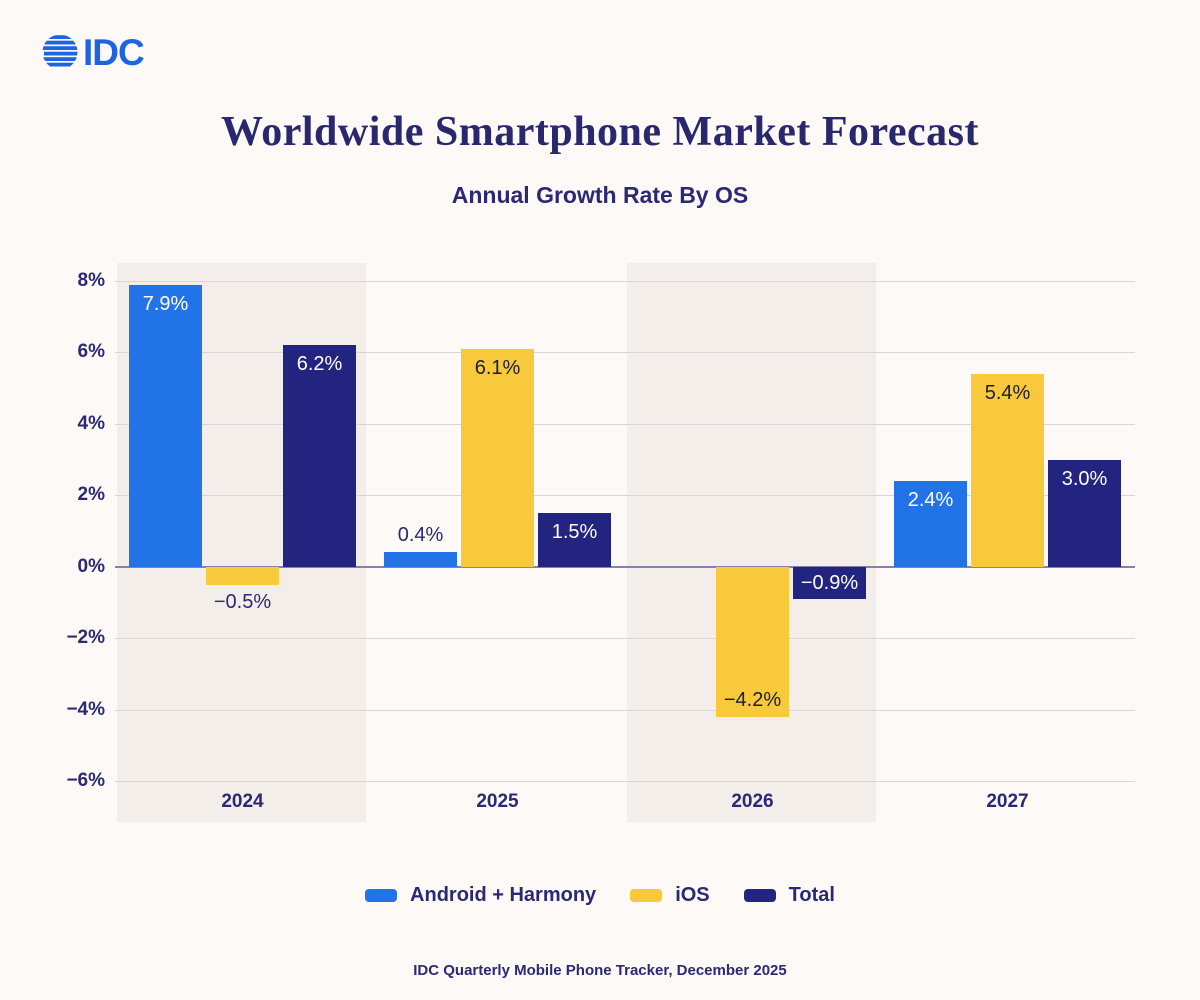 This screenshot has height=1000, width=1200. I want to click on bar-value-label: 7.9%, so click(165, 303).